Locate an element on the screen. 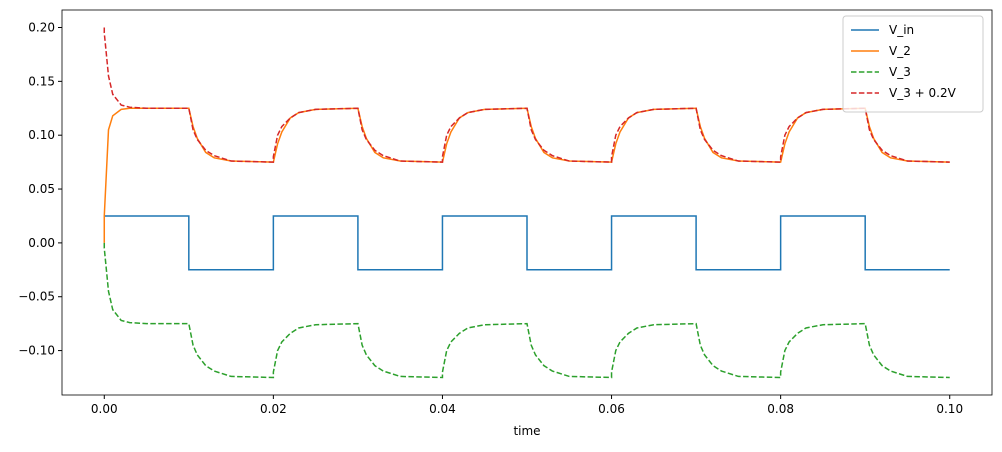  y-tick-label: 0.00 is located at coordinates (41, 243).